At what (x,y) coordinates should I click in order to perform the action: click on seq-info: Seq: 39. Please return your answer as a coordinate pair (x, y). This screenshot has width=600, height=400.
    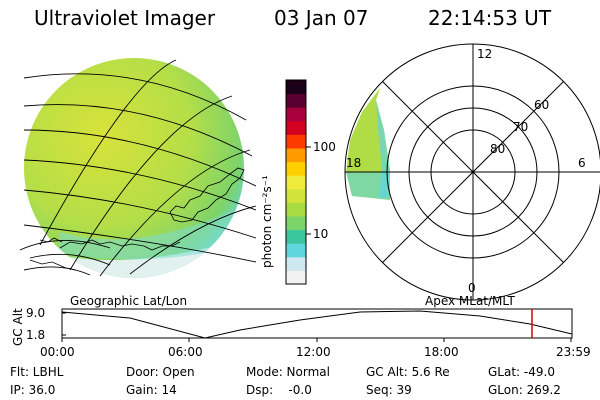
    Looking at the image, I should click on (389, 390).